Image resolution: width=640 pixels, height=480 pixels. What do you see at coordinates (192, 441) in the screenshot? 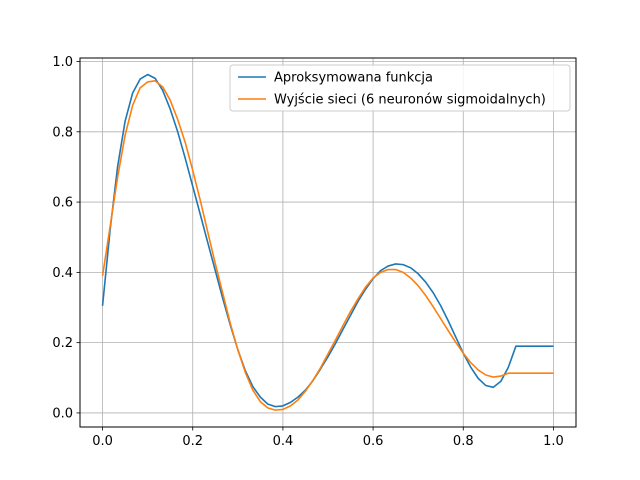
I see `x-tick-label: 0.2` at bounding box center [192, 441].